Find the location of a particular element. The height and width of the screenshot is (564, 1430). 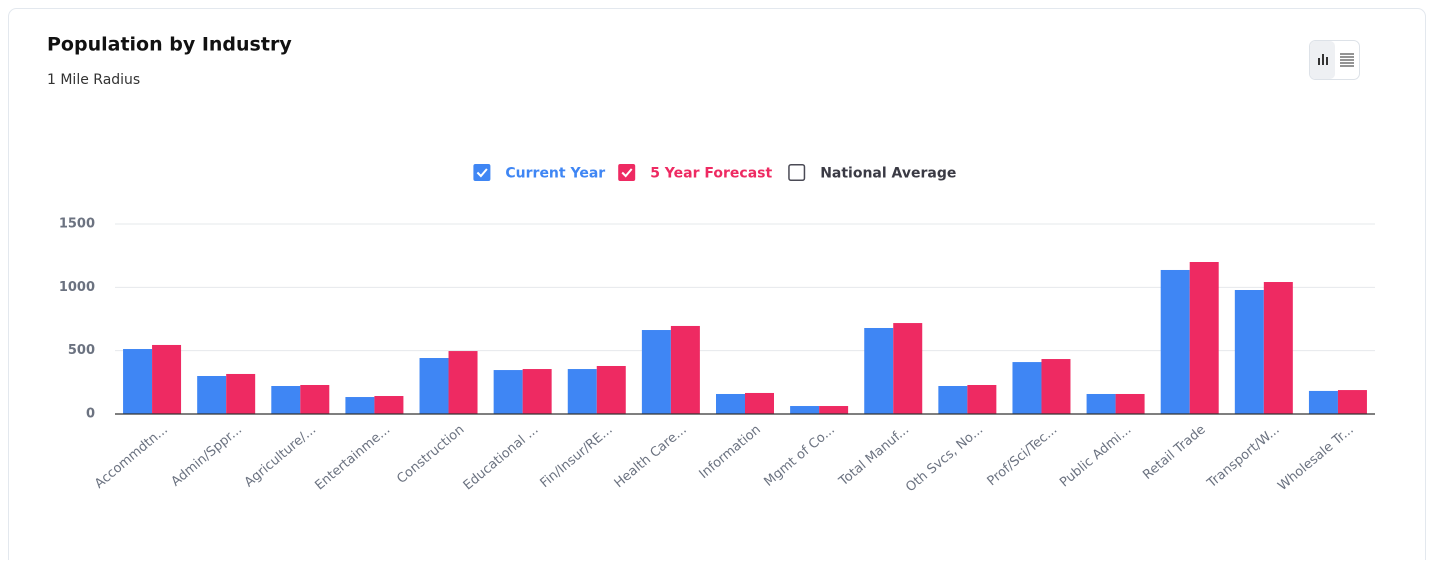

legend-label: Current Year is located at coordinates (555, 174).